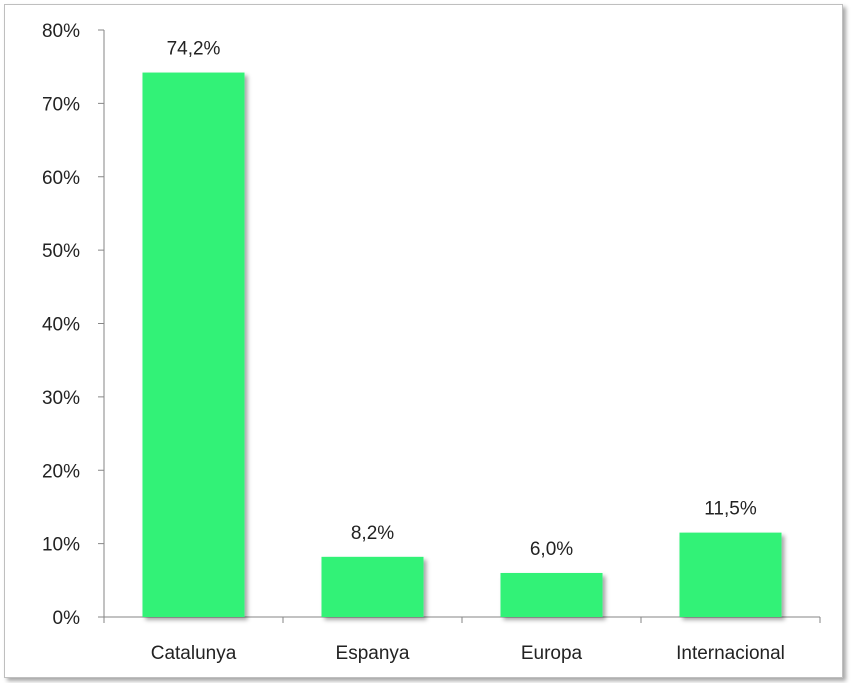 The image size is (855, 683). I want to click on y-tick-label: 40%, so click(61, 325).